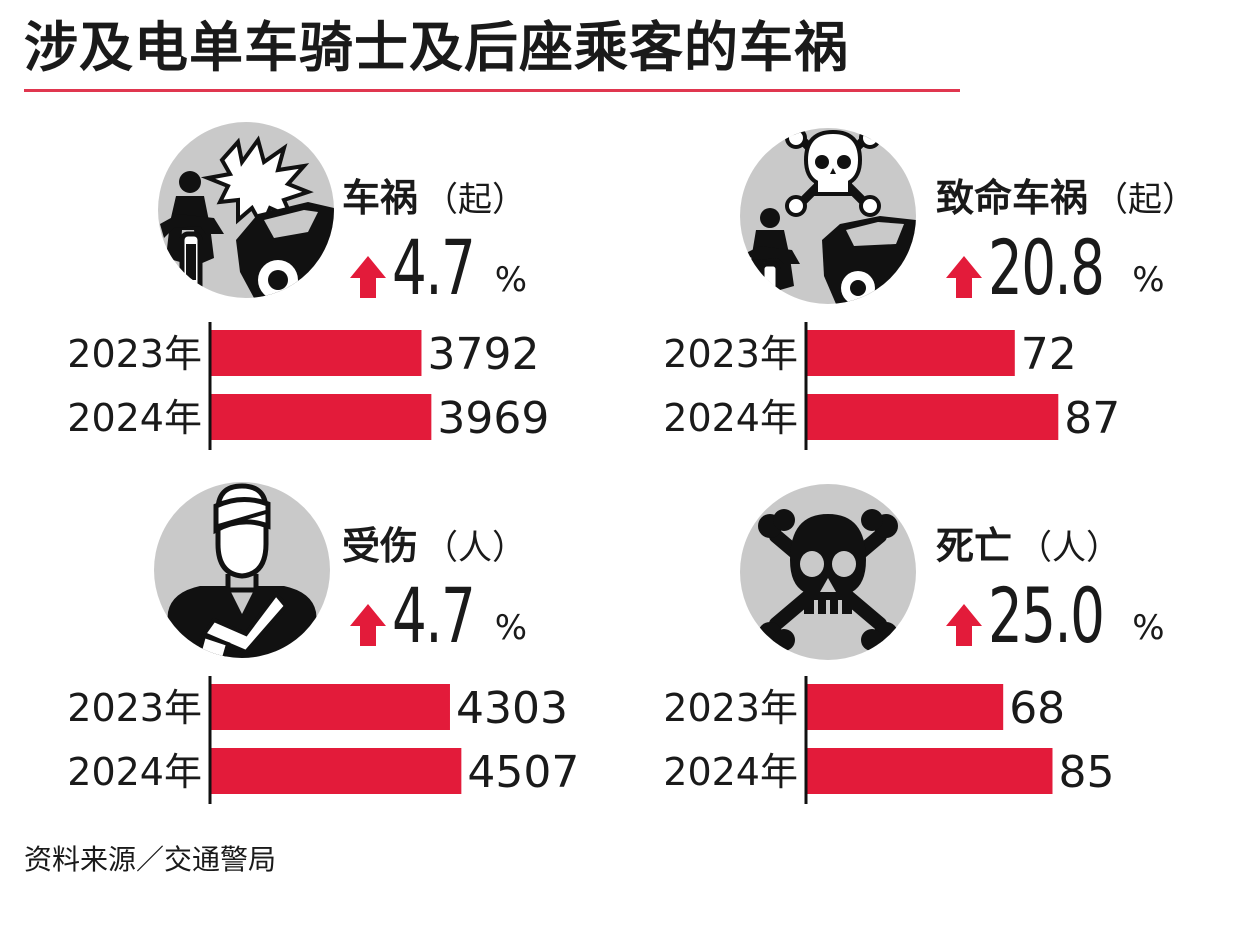 The width and height of the screenshot is (1251, 928). I want to click on bar-chart-injuries: 2023年 4303 2024年 4507, so click(289, 753).